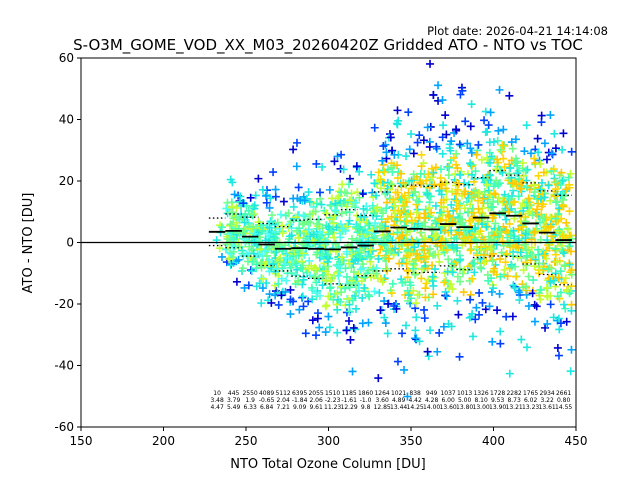 Image resolution: width=640 pixels, height=480 pixels. What do you see at coordinates (300, 407) in the screenshot?
I see `bin-stat-label: 9.09` at bounding box center [300, 407].